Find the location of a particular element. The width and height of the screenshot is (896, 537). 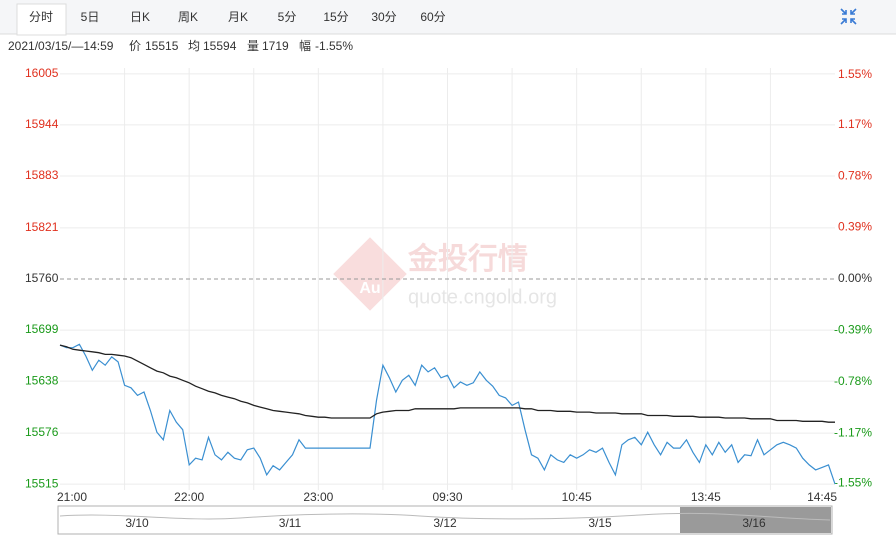

tab: 15分 is located at coordinates (335, 17).